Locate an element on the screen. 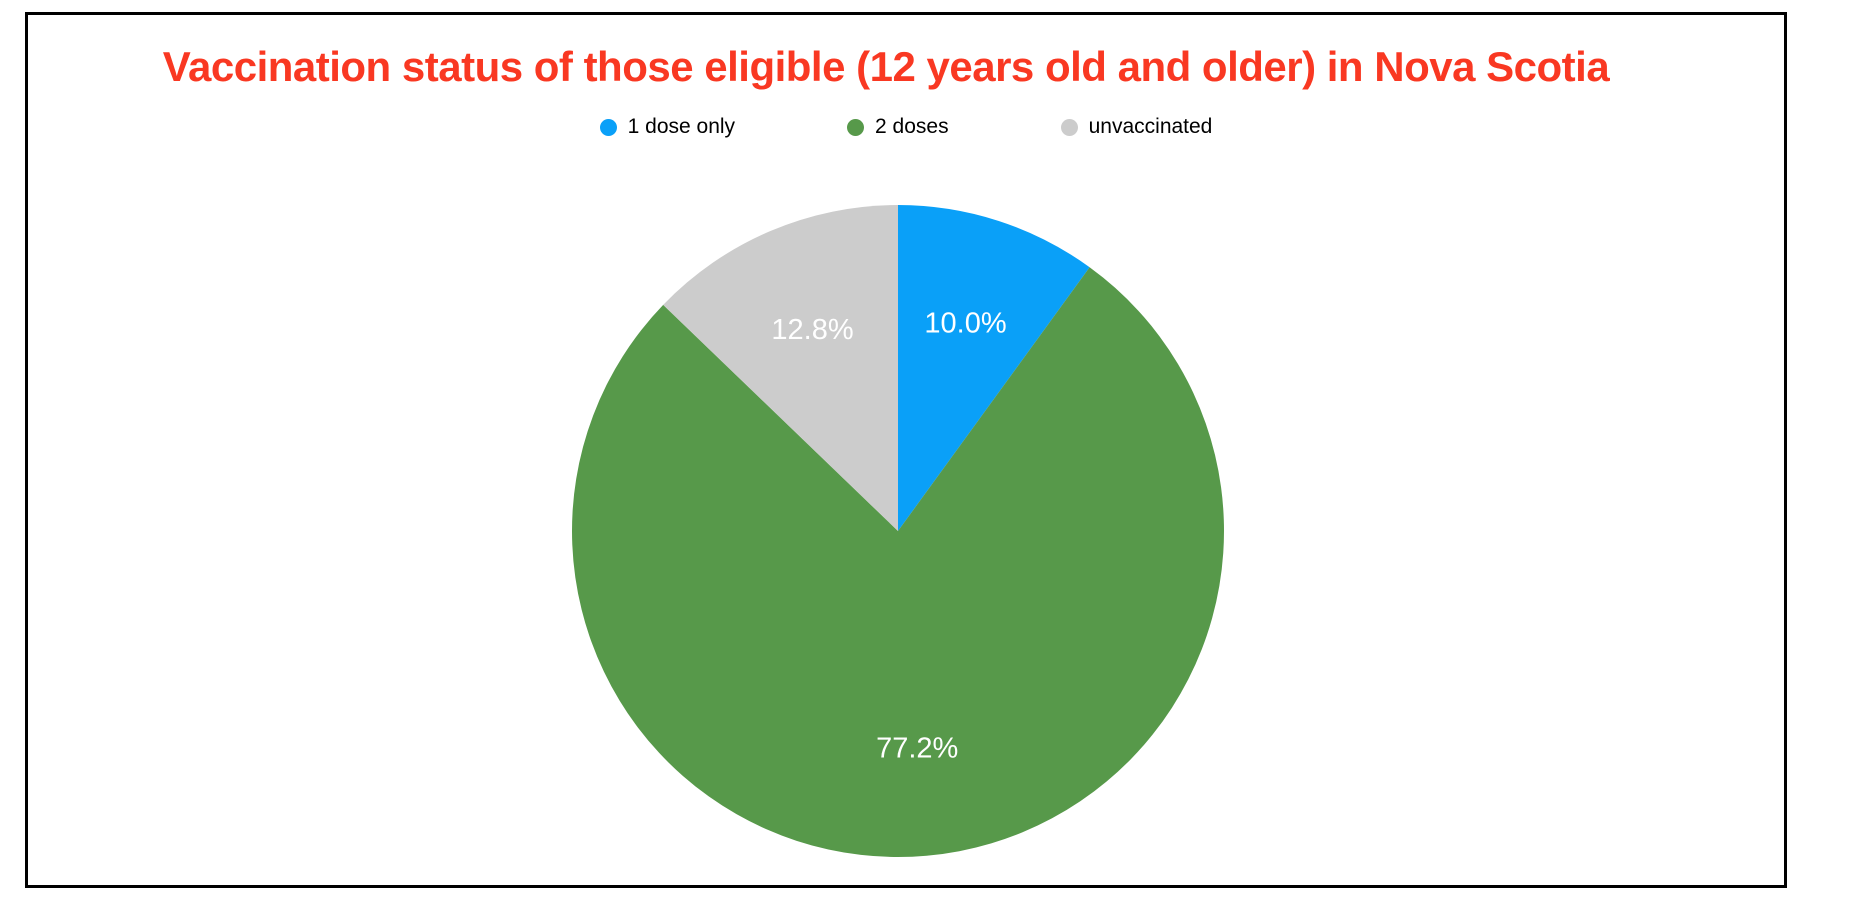 The image size is (1874, 906). pie-slice-label: 12.8% is located at coordinates (812, 330).